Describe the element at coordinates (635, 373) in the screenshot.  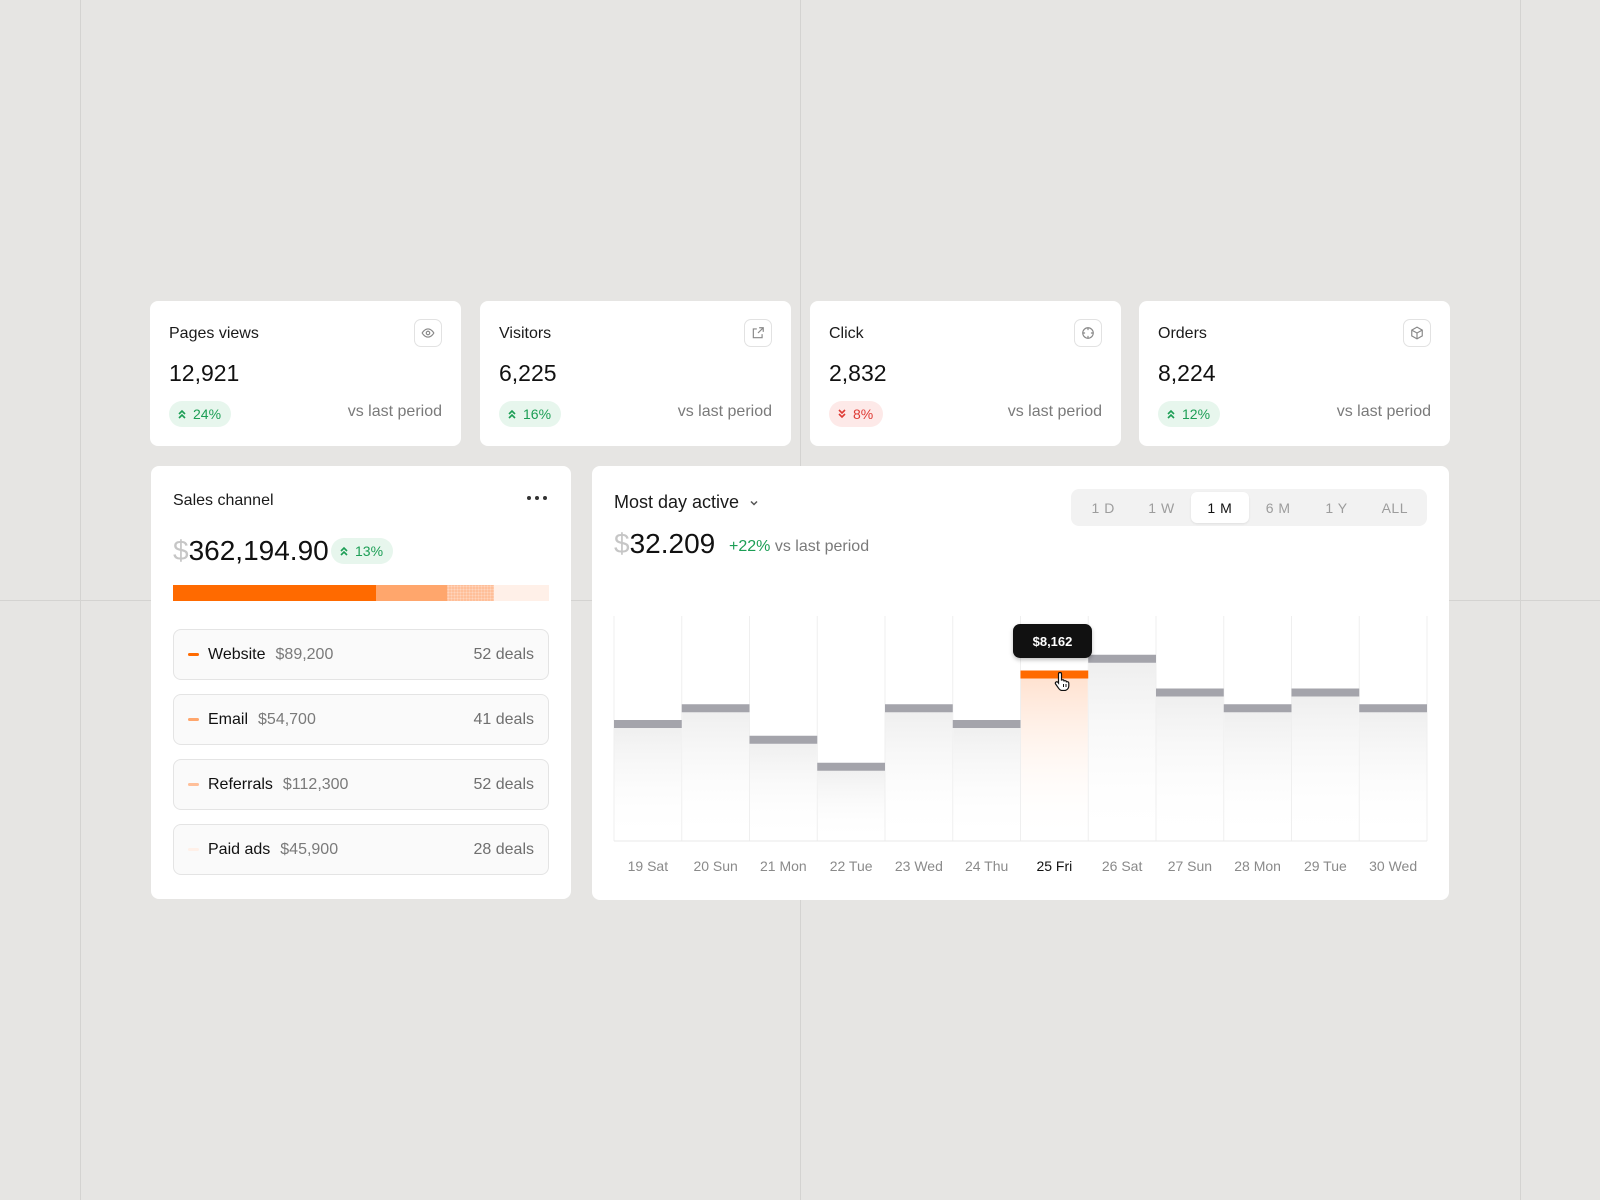
I see `stat-card-visitors: Visitors 6,225 16% vs last period` at that location.